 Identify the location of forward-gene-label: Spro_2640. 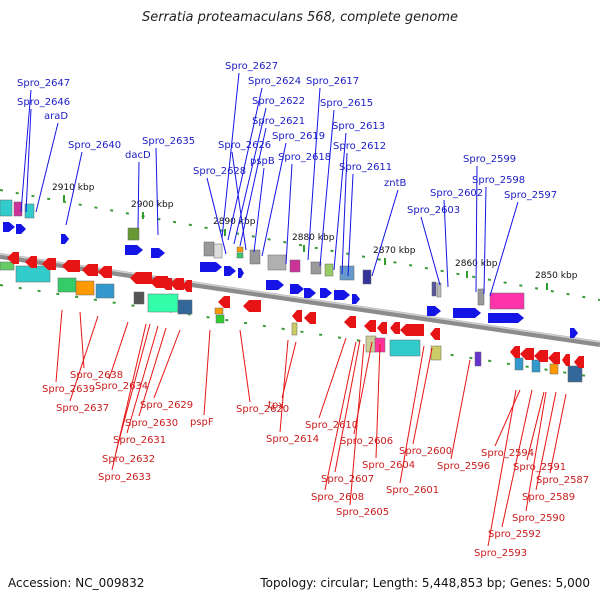
(94, 145).